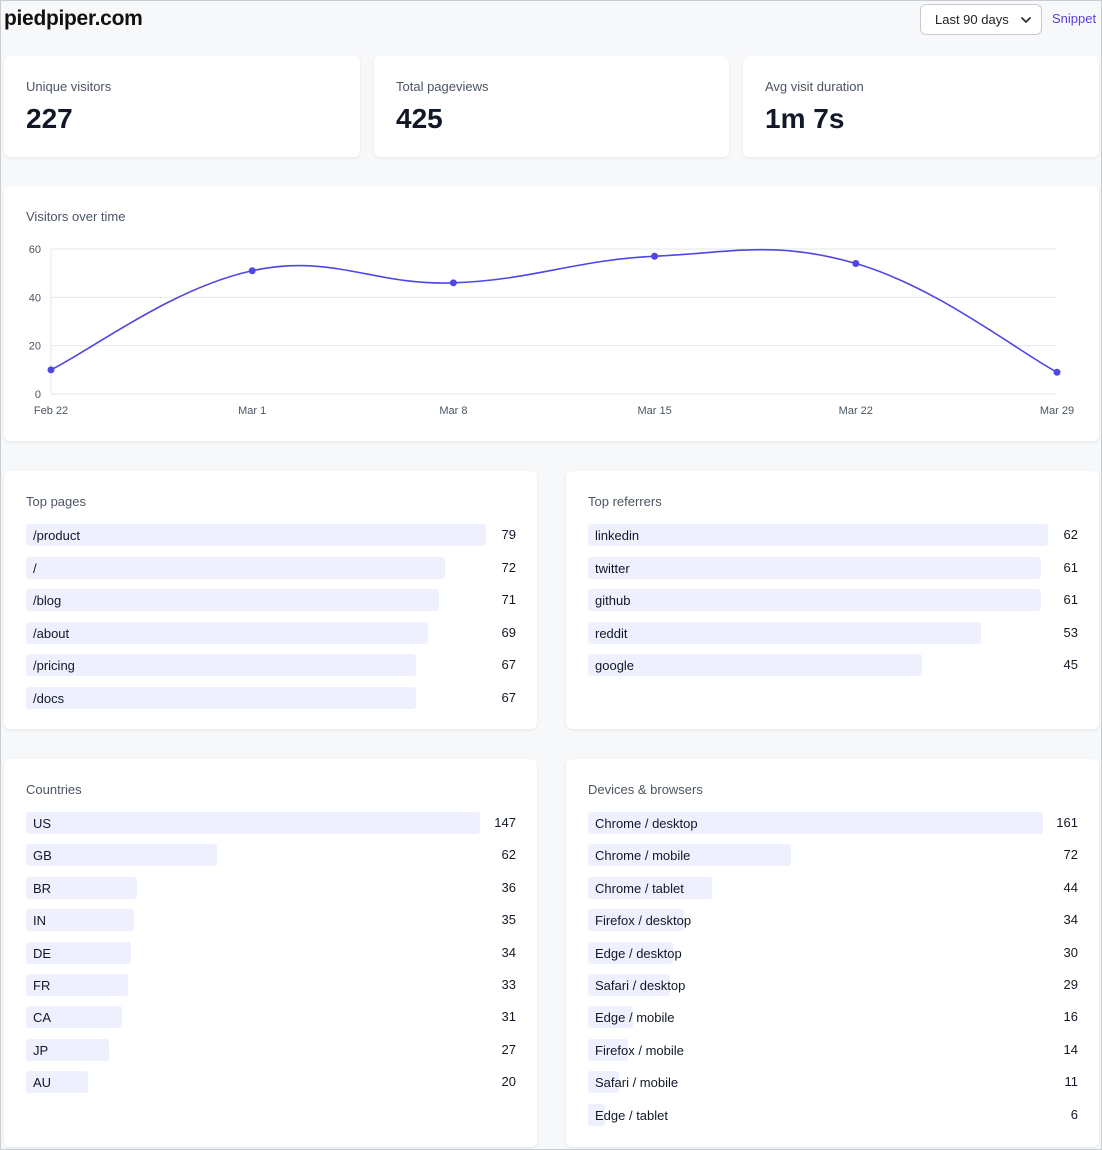  I want to click on list-item: google 45, so click(833, 665).